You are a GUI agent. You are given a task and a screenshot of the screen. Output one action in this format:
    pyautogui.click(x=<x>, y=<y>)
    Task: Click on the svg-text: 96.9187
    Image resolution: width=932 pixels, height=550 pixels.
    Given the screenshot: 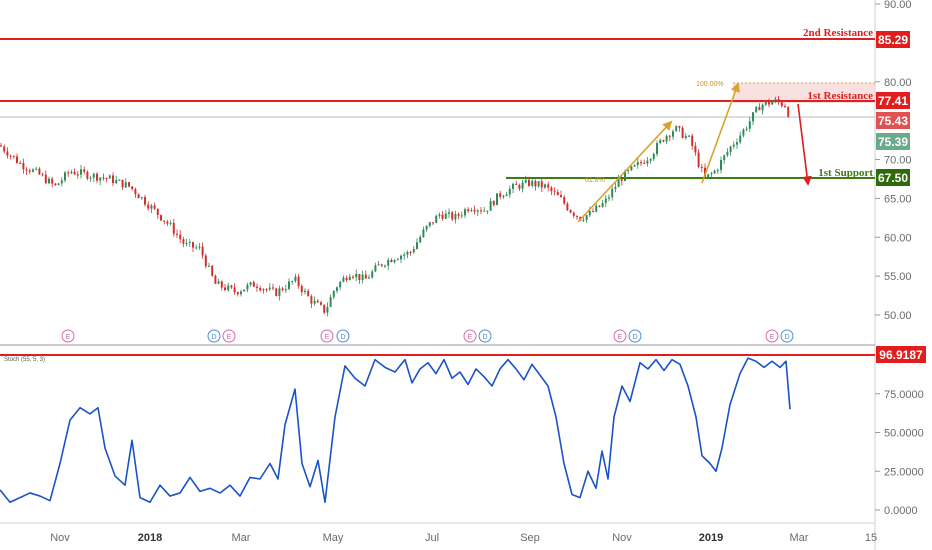 What is the action you would take?
    pyautogui.click(x=901, y=355)
    